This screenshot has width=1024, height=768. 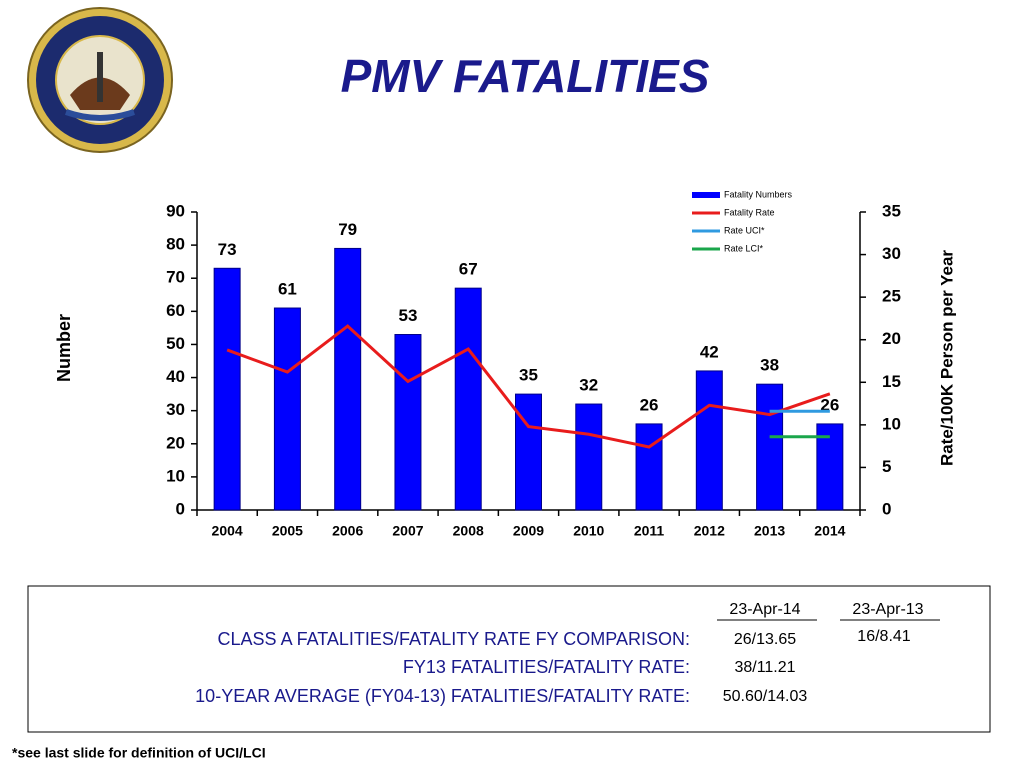 I want to click on y-axis-title: Number, so click(x=64, y=348).